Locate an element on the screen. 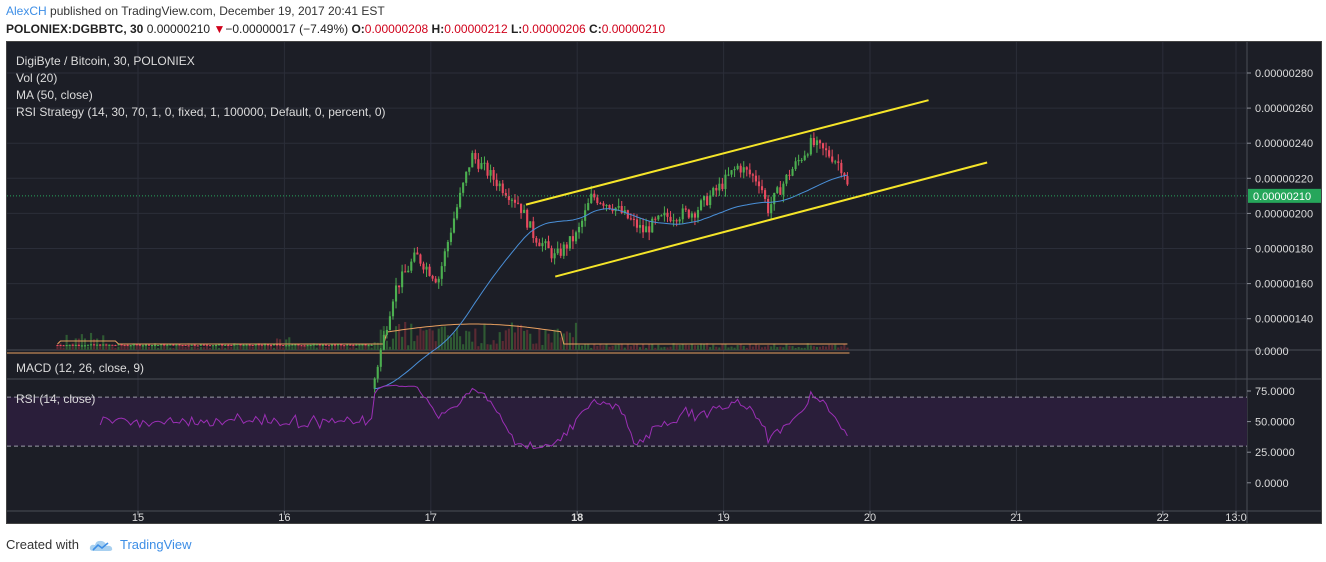  tradingview-brand-link: TradingView is located at coordinates (156, 544).